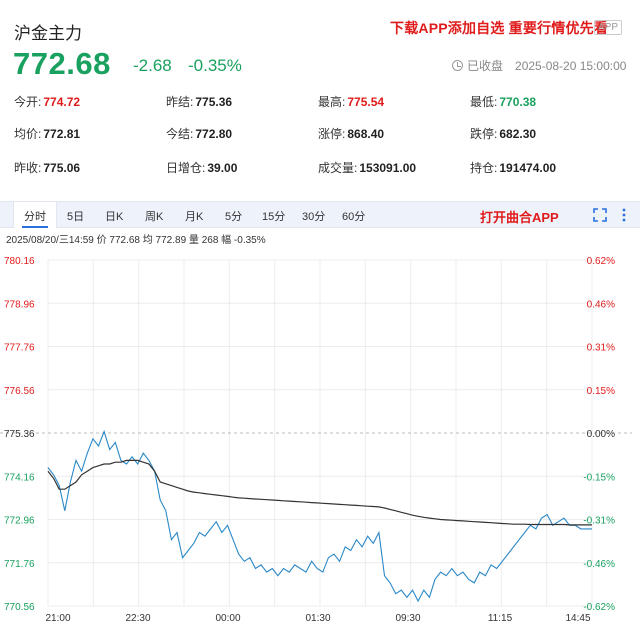 This screenshot has width=640, height=624. What do you see at coordinates (47, 168) in the screenshot?
I see `stat-prev-close: 昨收: 775.06` at bounding box center [47, 168].